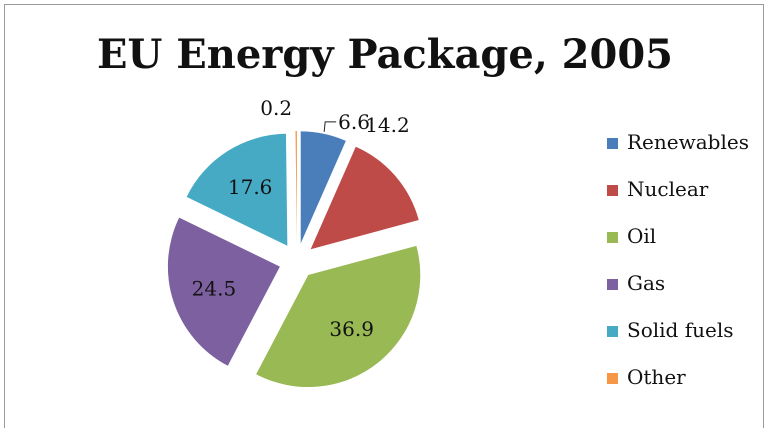 The image size is (770, 429). Describe the element at coordinates (688, 142) in the screenshot. I see `legend-label-renewables: Renewables` at that location.